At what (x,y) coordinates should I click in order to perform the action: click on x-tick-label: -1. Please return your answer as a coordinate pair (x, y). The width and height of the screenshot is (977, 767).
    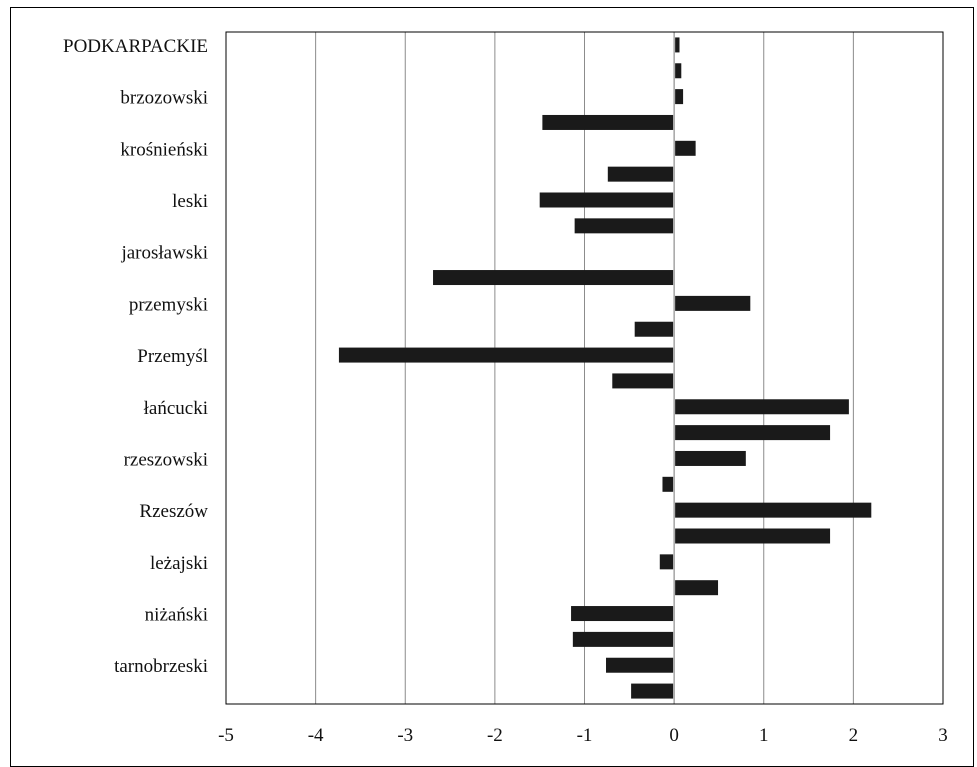
    Looking at the image, I should click on (585, 735).